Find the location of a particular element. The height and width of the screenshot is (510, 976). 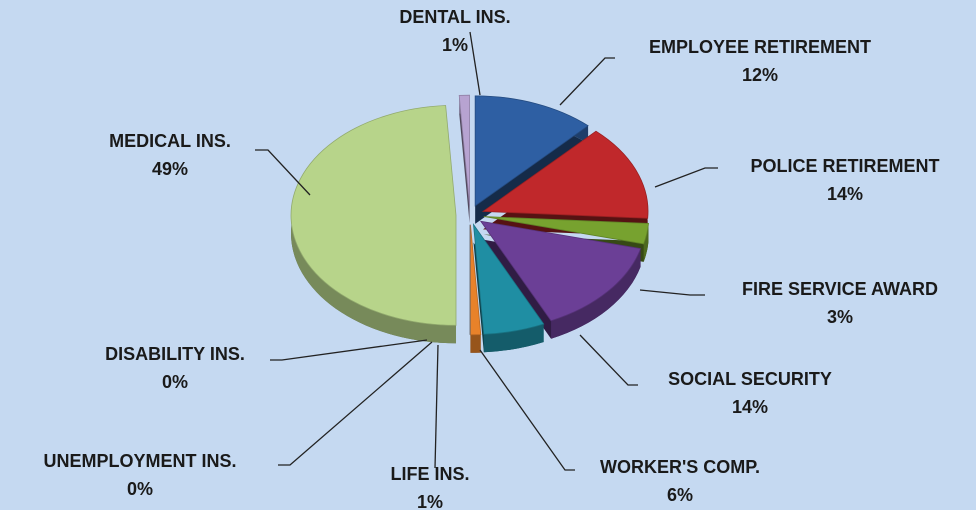

value-label: 6% is located at coordinates (680, 495).